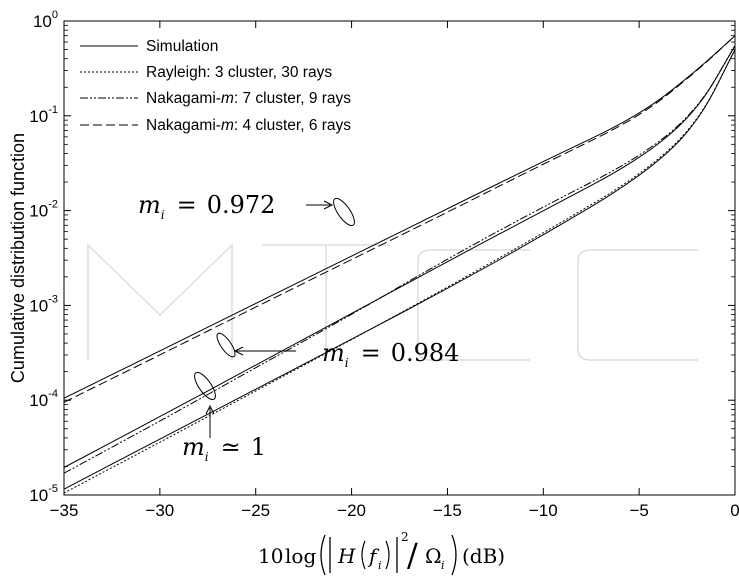  Describe the element at coordinates (483, 556) in the screenshot. I see `svg-text: (dB)` at that location.